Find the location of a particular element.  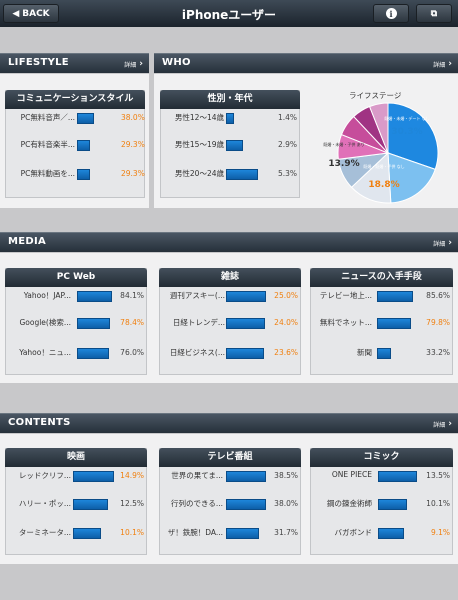

row-percent: 31.7% is located at coordinates (286, 532).